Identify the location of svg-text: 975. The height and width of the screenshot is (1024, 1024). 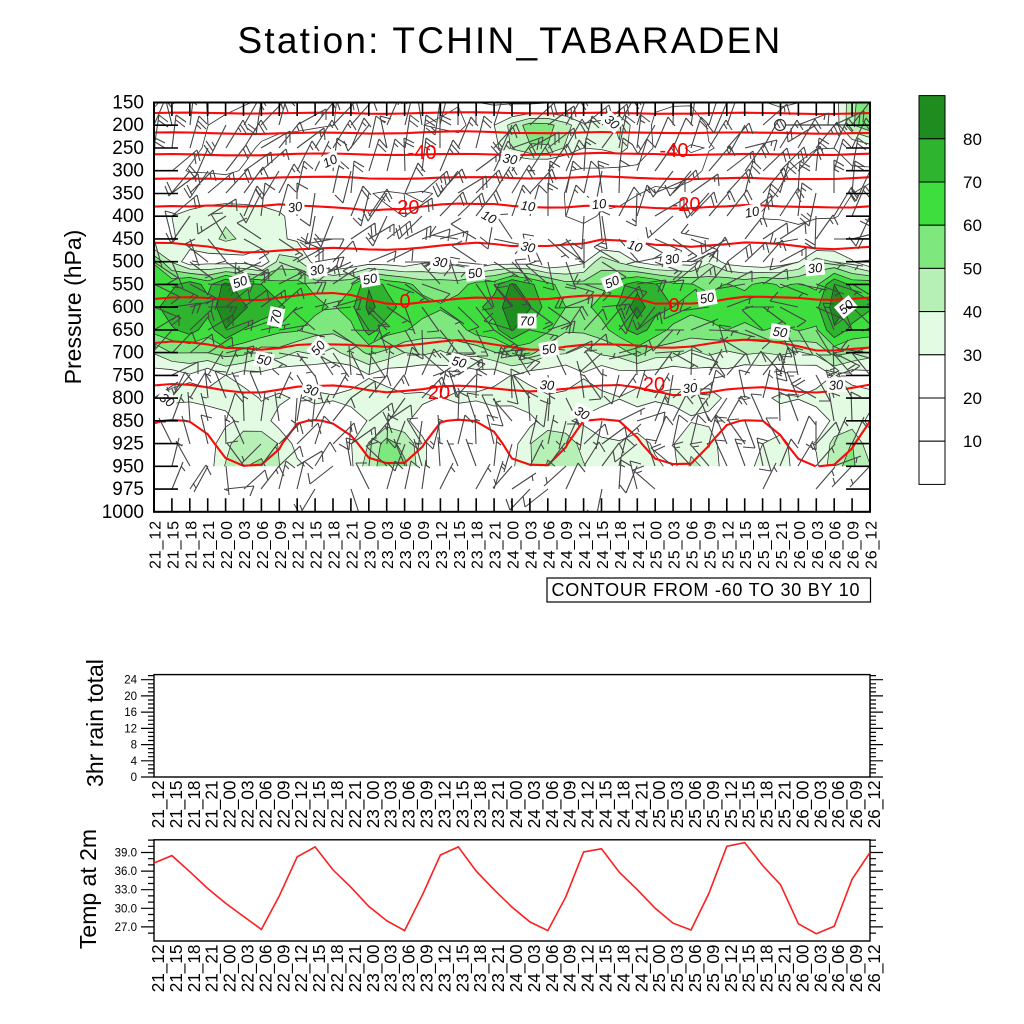
(128, 489).